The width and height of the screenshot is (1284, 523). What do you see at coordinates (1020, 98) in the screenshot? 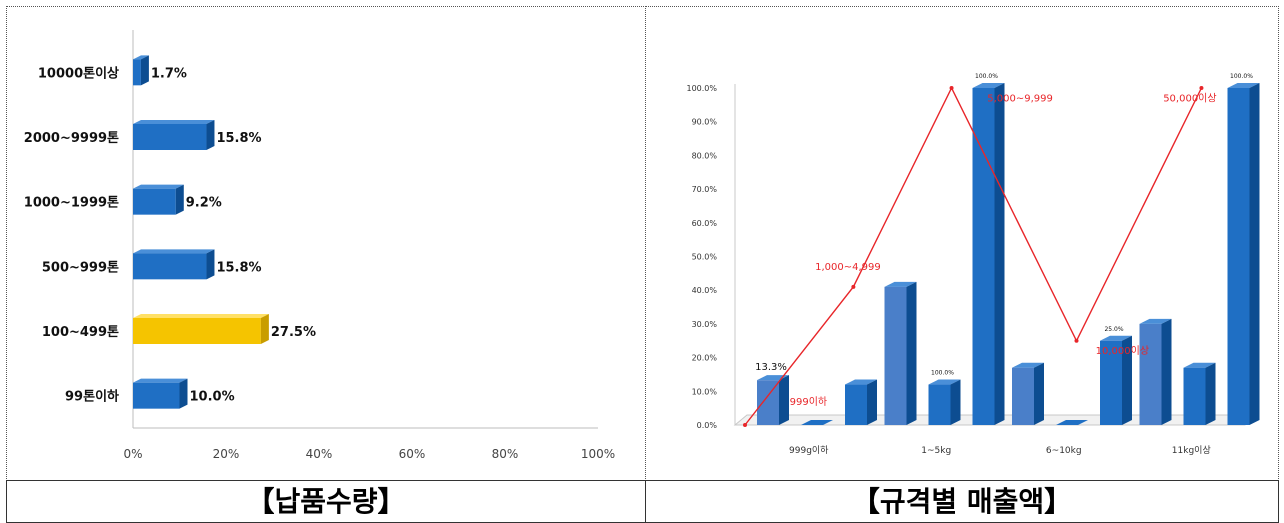
I see `red-line-annotation: 5,000~9,999` at bounding box center [1020, 98].